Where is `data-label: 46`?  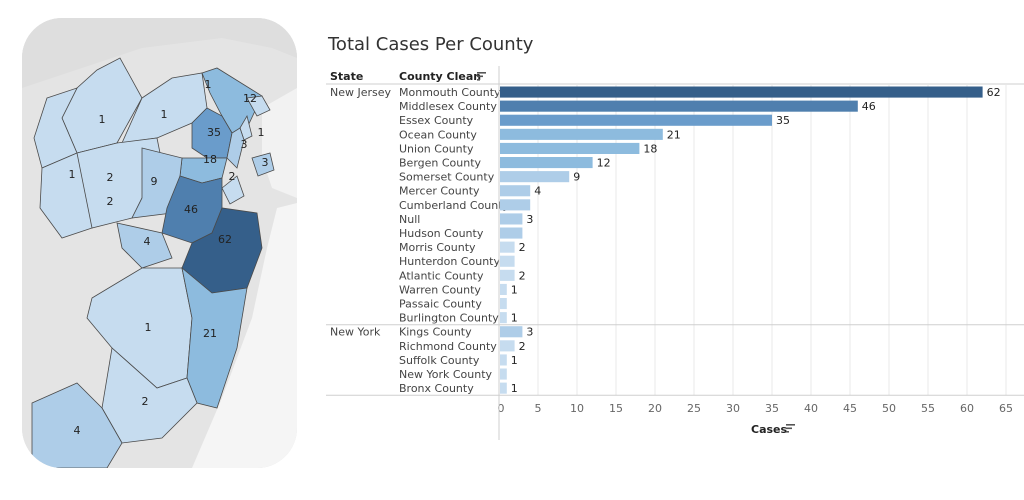
data-label: 46 is located at coordinates (869, 106).